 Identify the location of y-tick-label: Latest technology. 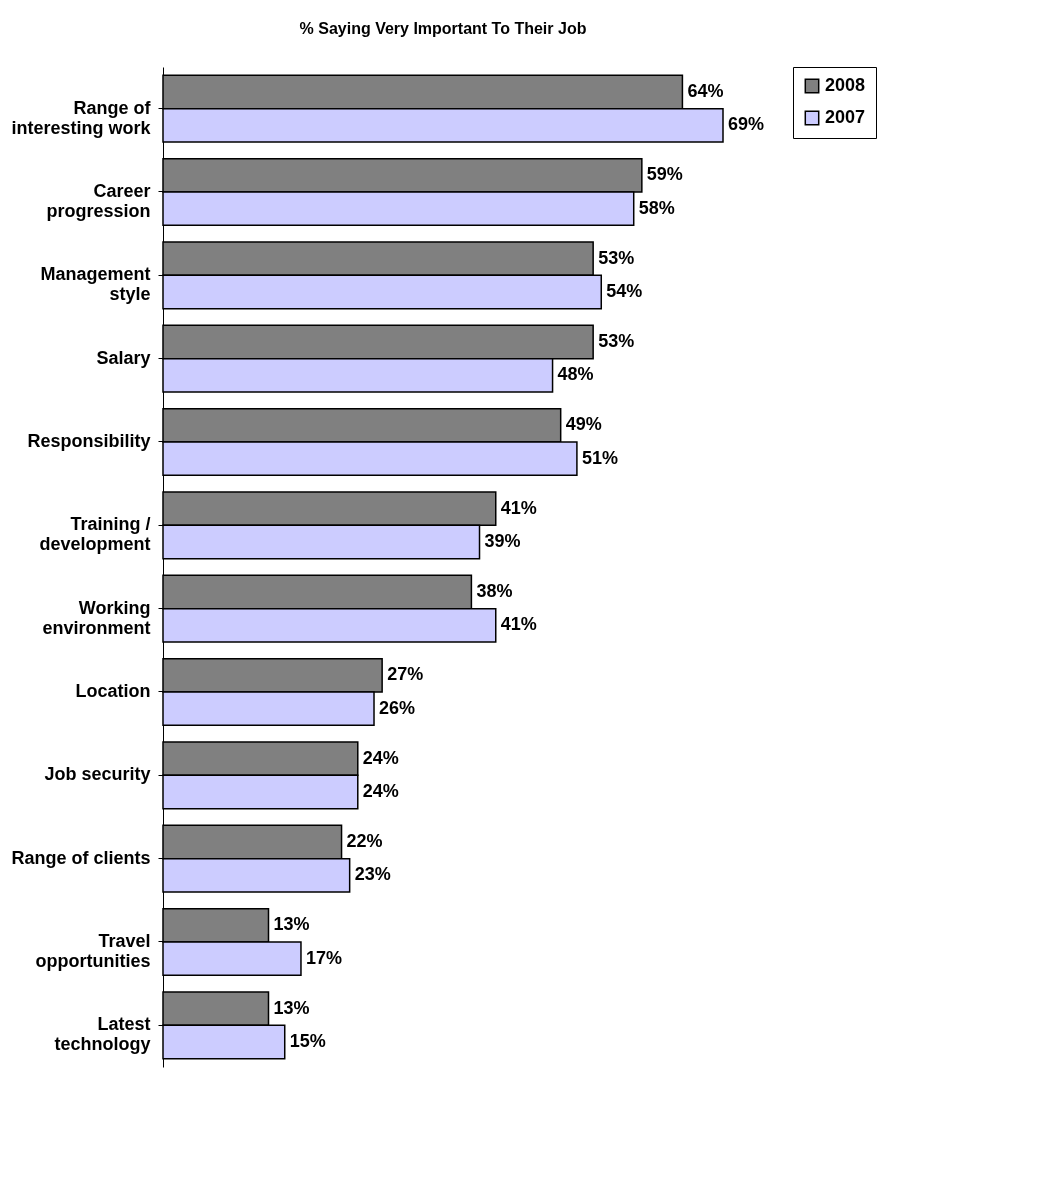
(102, 1034).